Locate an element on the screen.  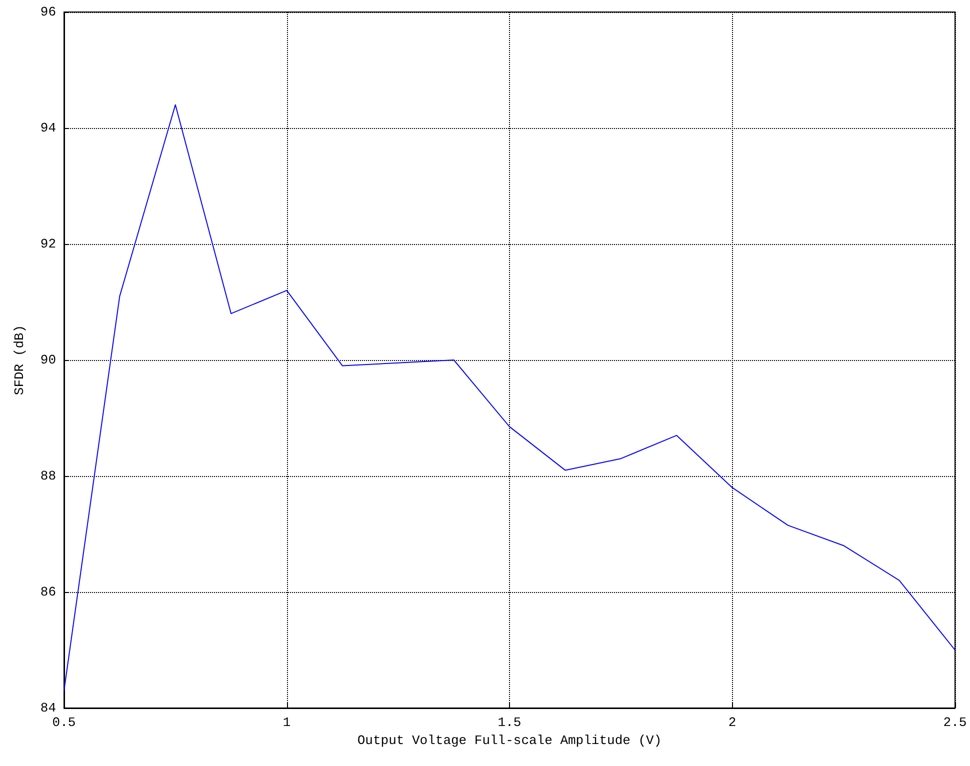
x-tick-label: 2.5 is located at coordinates (955, 722).